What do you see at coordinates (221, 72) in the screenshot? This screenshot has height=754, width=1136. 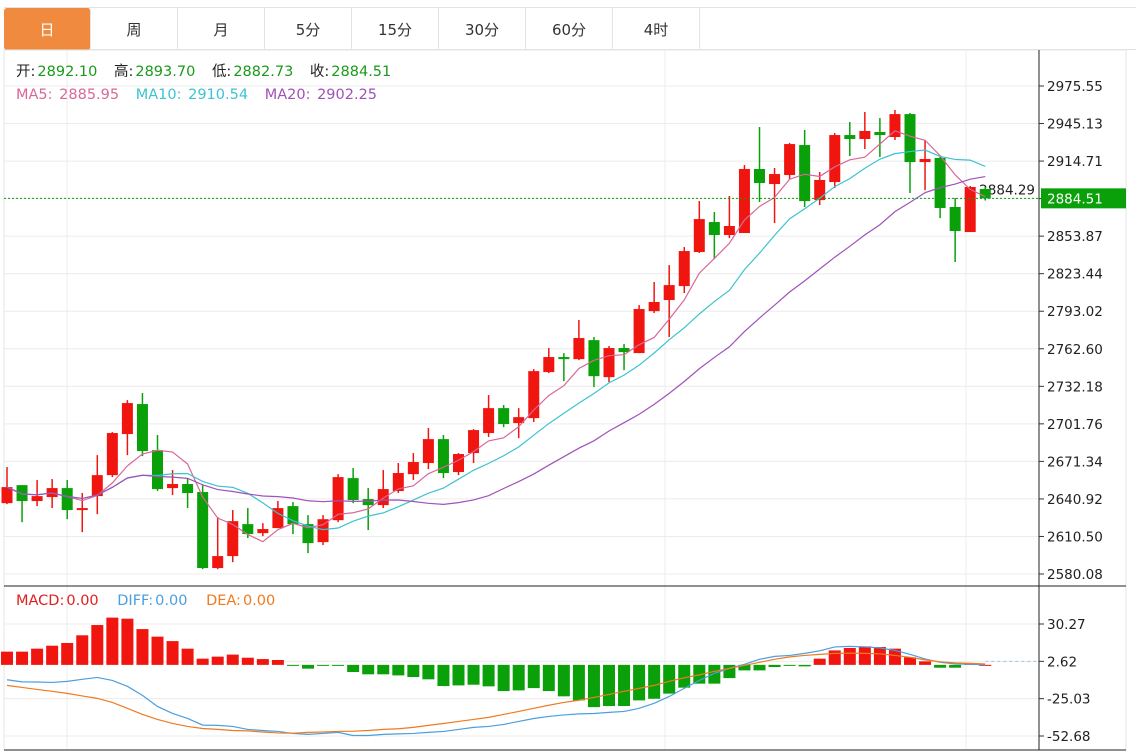 I see `low-label: 低:` at bounding box center [221, 72].